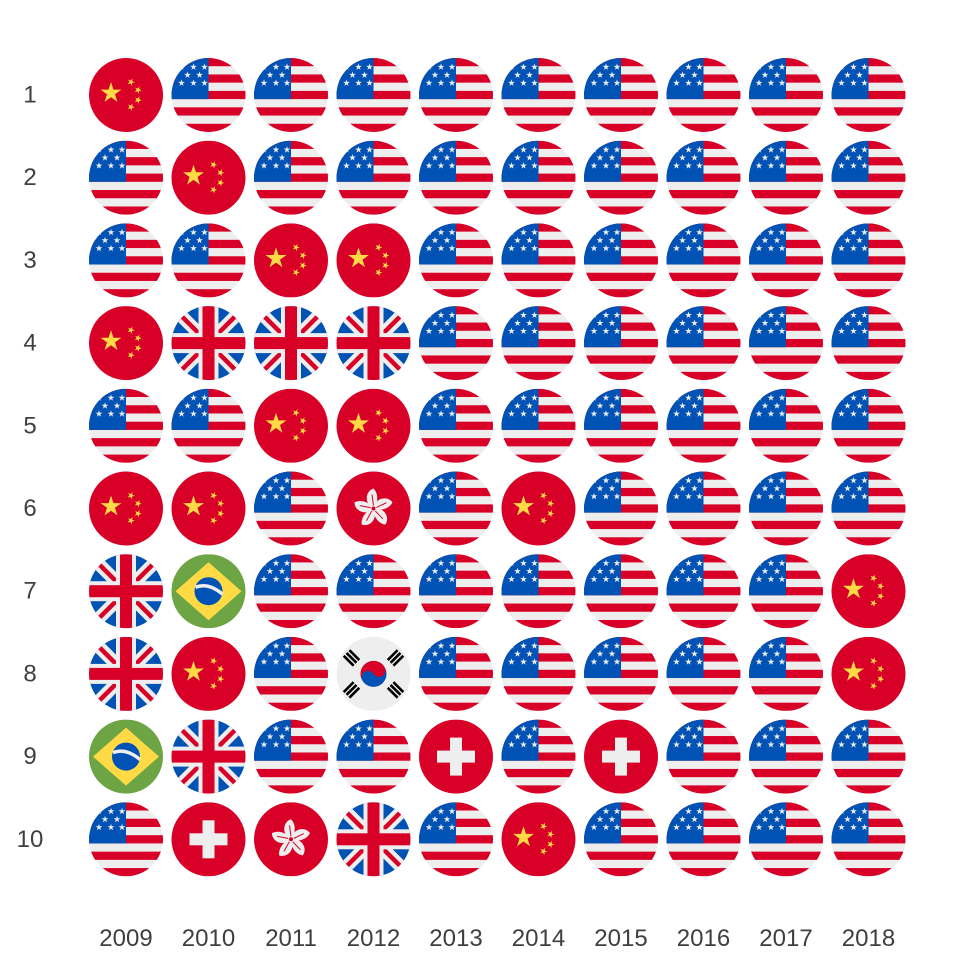 The image size is (960, 960). Describe the element at coordinates (620, 938) in the screenshot. I see `year-label-2015: 2015` at that location.